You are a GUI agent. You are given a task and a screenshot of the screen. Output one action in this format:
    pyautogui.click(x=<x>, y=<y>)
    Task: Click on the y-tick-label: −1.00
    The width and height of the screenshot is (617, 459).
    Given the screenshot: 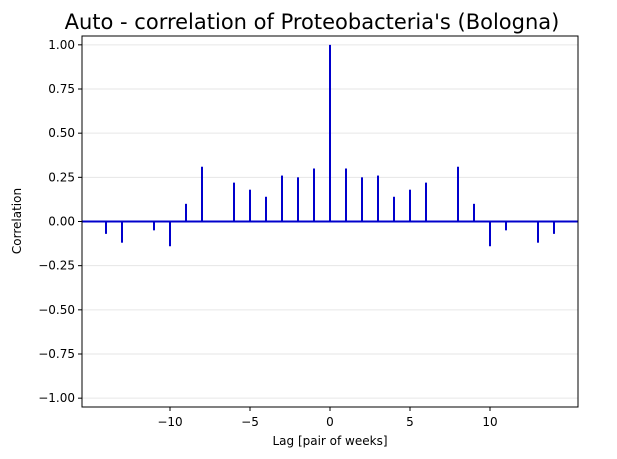 What is the action you would take?
    pyautogui.click(x=56, y=398)
    